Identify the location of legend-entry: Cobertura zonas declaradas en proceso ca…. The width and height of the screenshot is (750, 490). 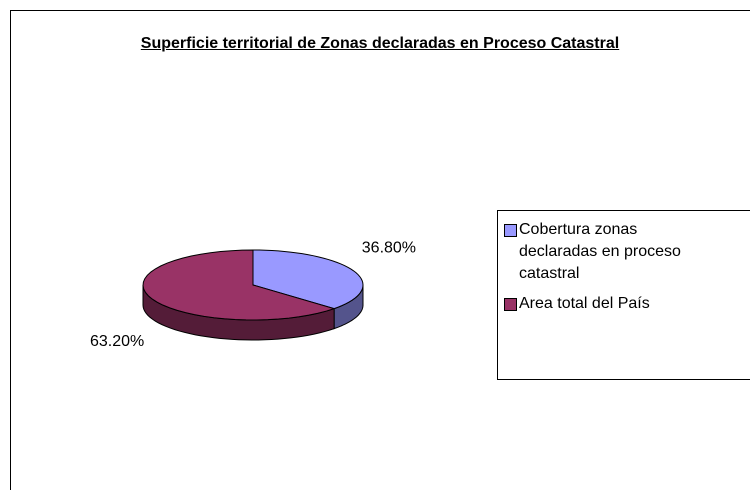
(627, 252).